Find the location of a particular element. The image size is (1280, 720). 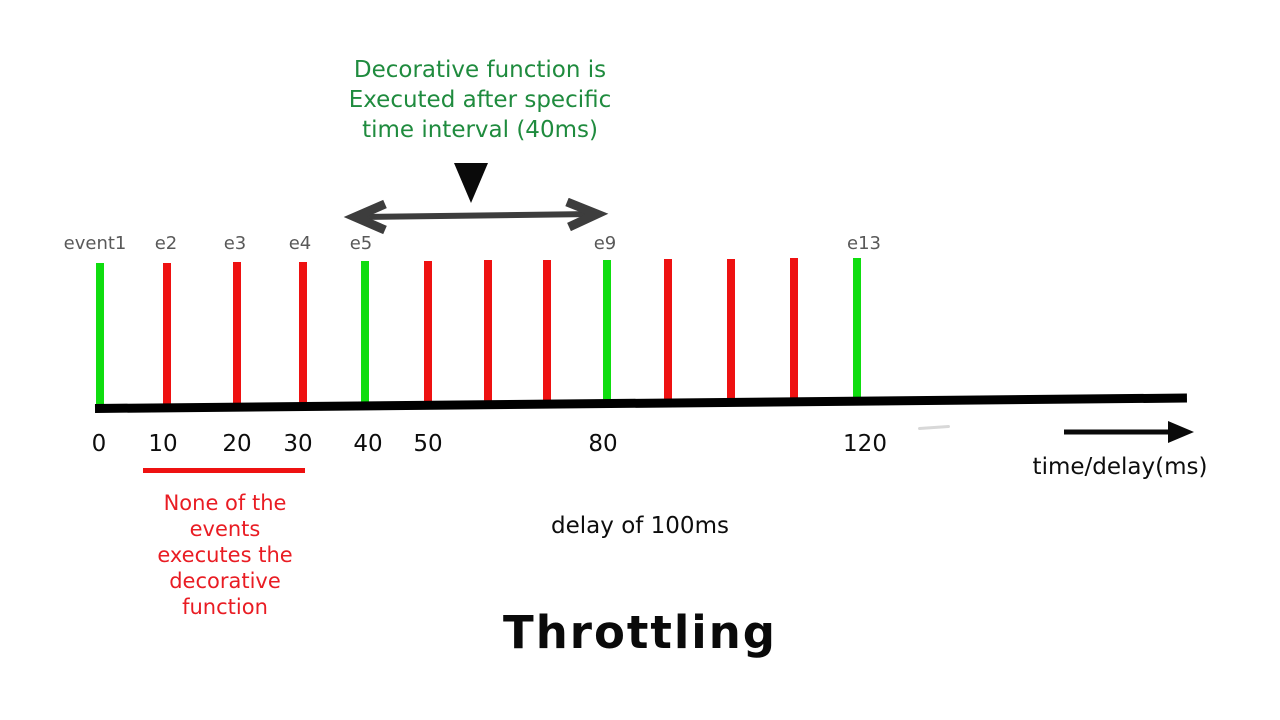

time-axis-label: time/delay(ms) is located at coordinates (1120, 467).